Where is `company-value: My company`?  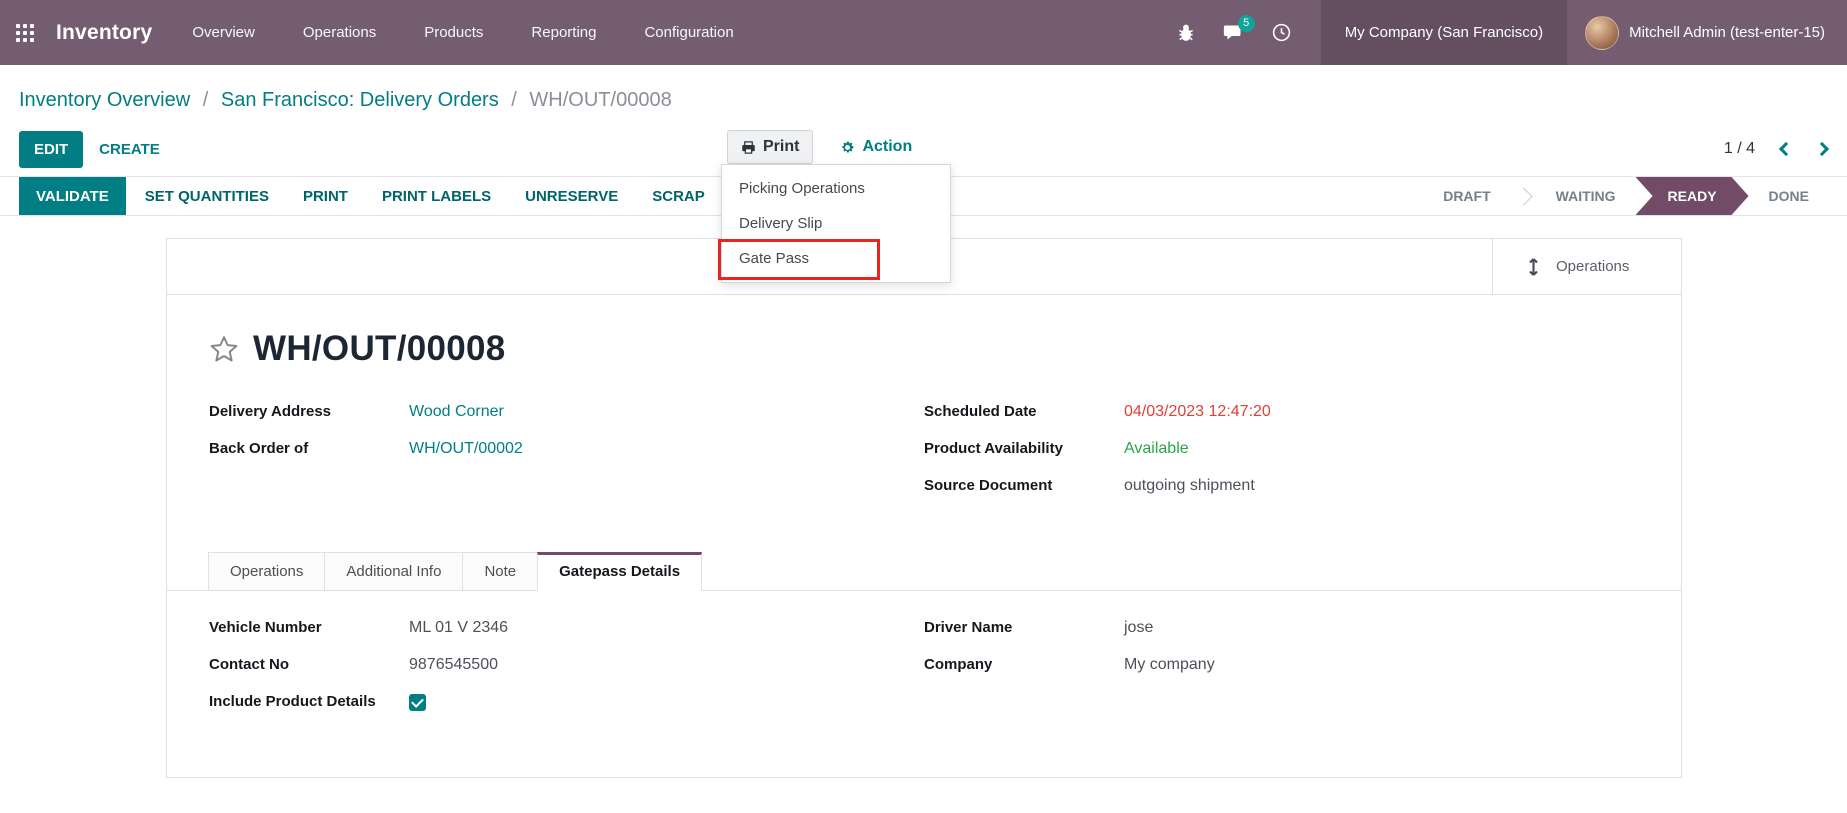 company-value: My company is located at coordinates (1169, 664).